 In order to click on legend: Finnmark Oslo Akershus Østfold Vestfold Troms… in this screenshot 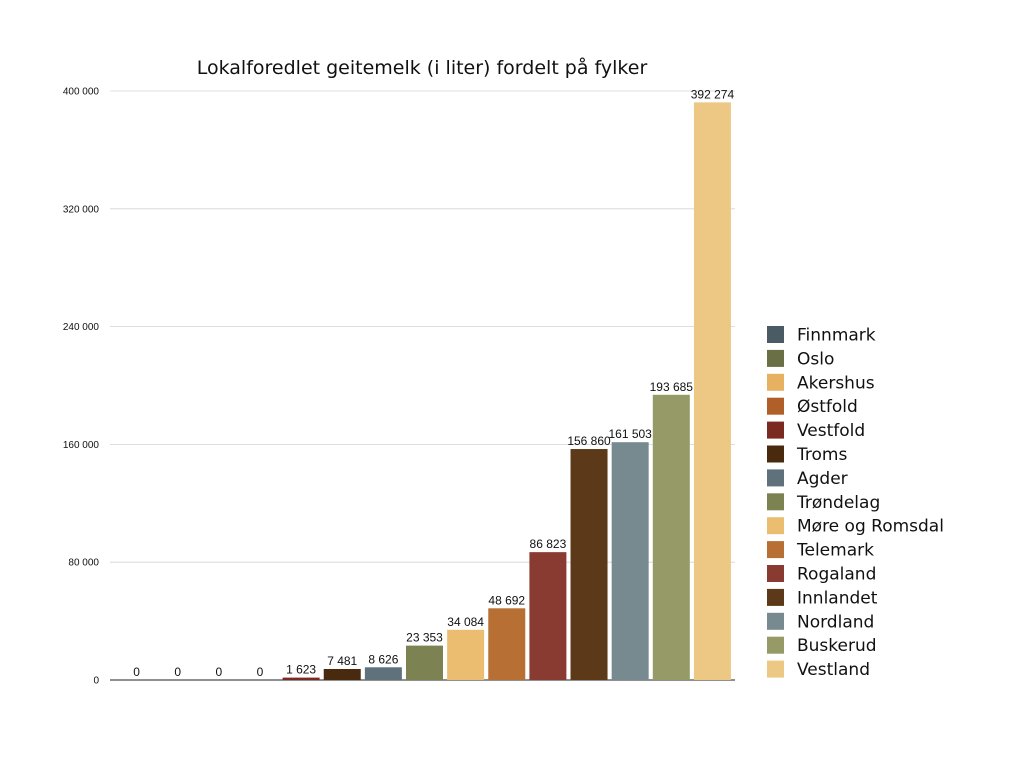, I will do `click(855, 503)`.